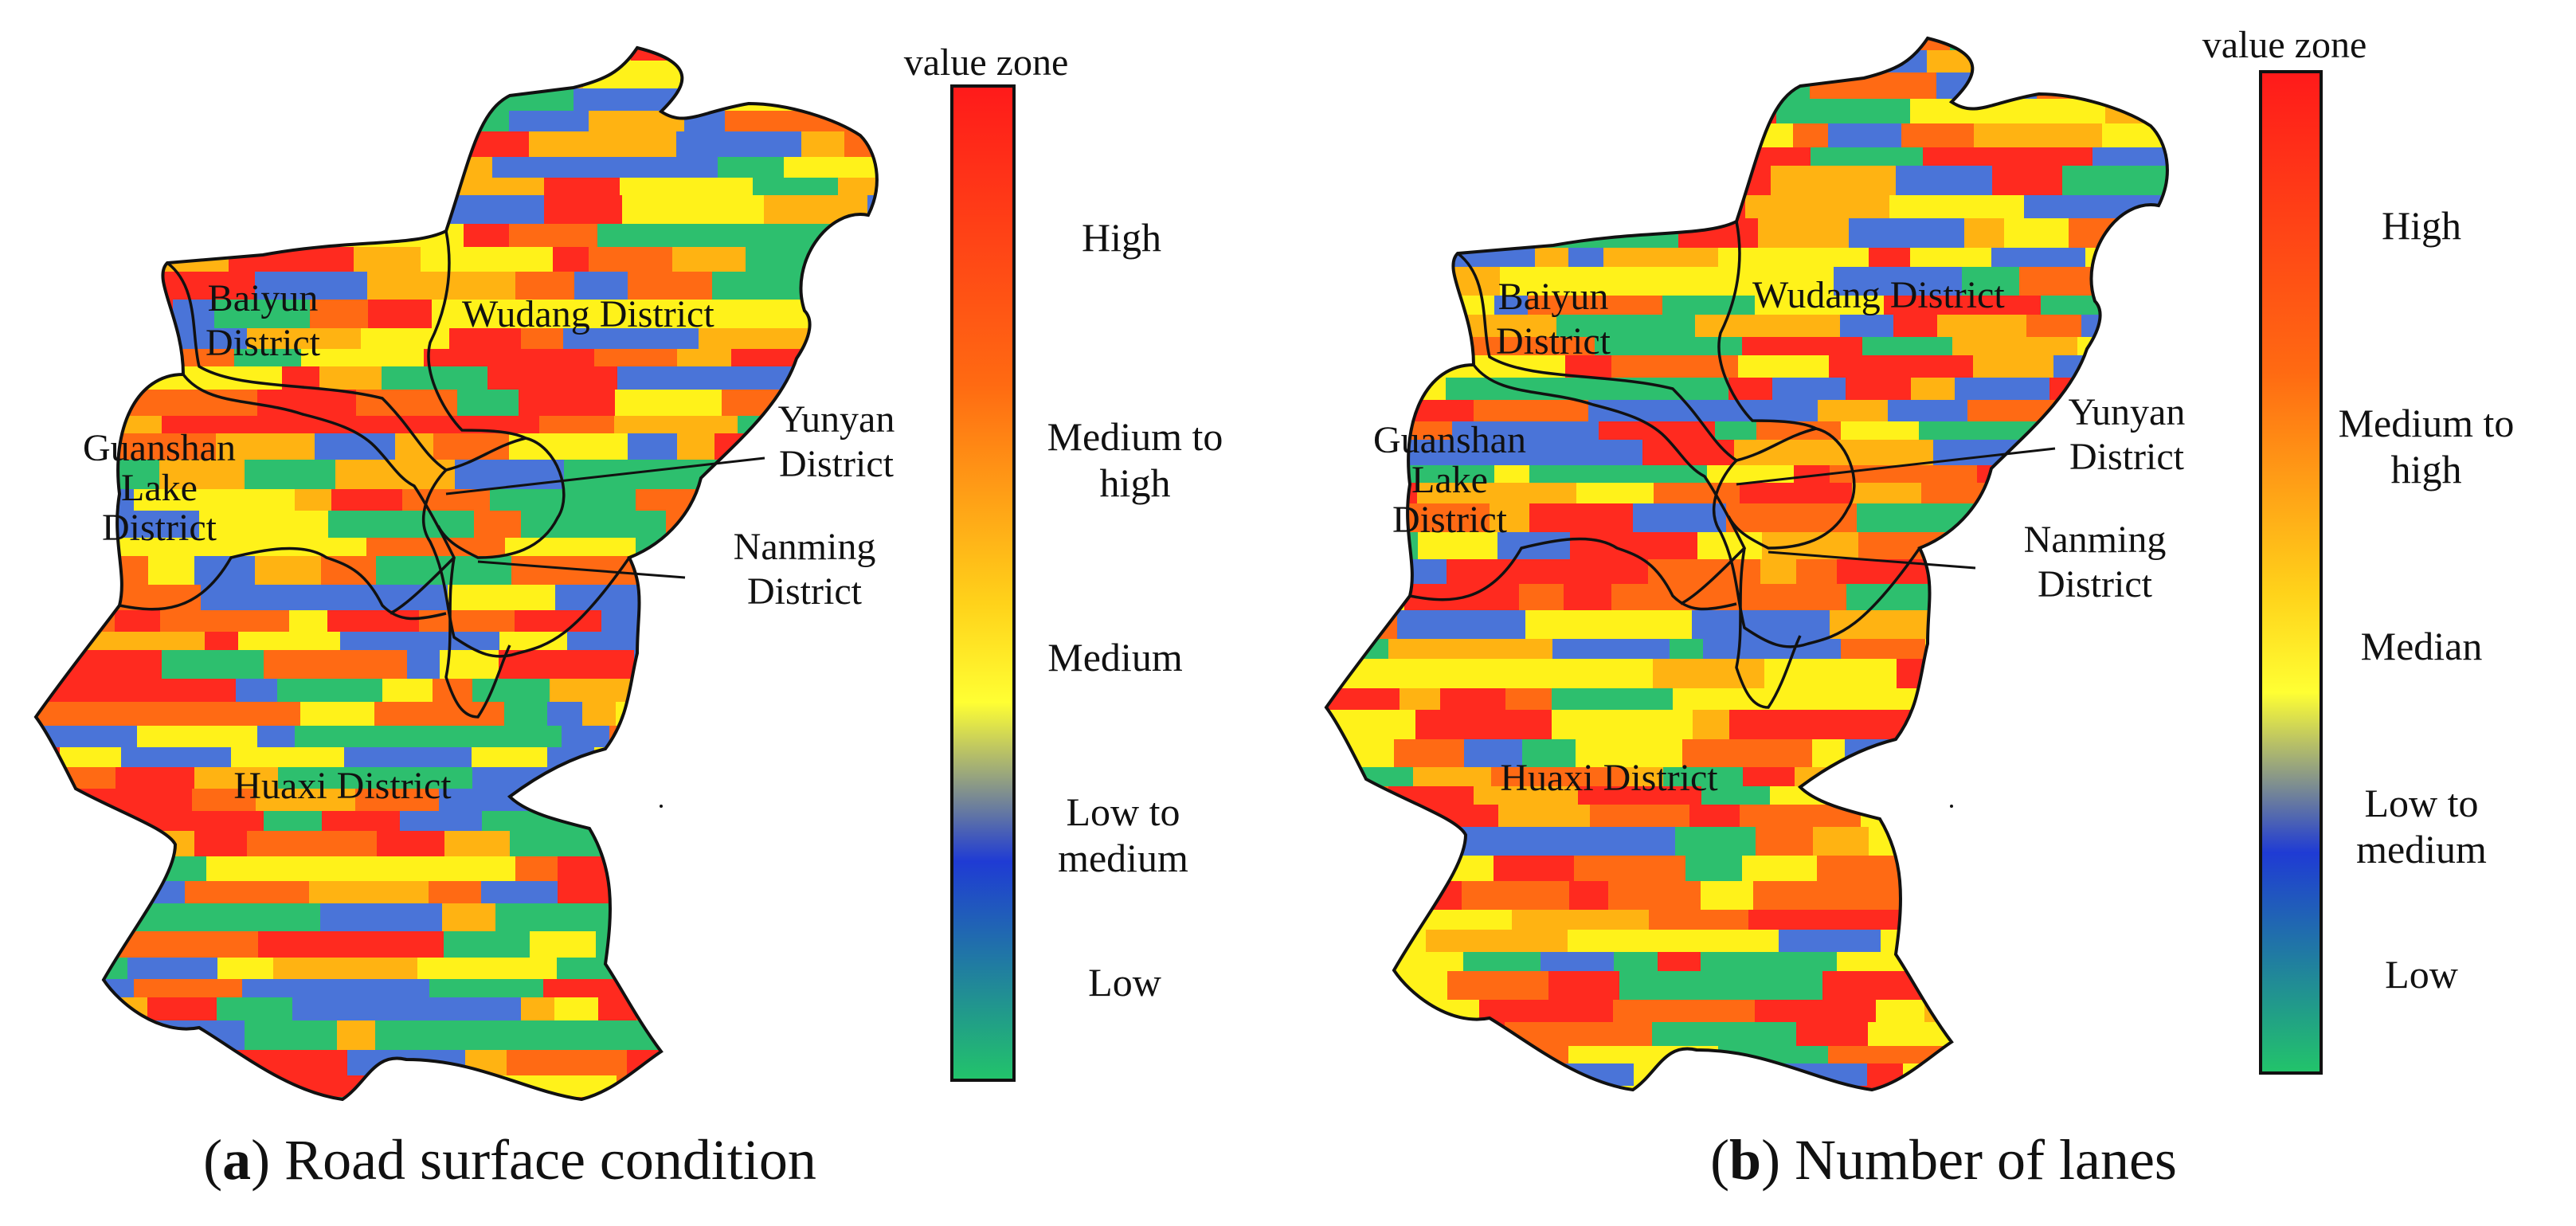 The height and width of the screenshot is (1226, 2576). What do you see at coordinates (805, 569) in the screenshot?
I see `label-nanming-a: Nanming District` at bounding box center [805, 569].